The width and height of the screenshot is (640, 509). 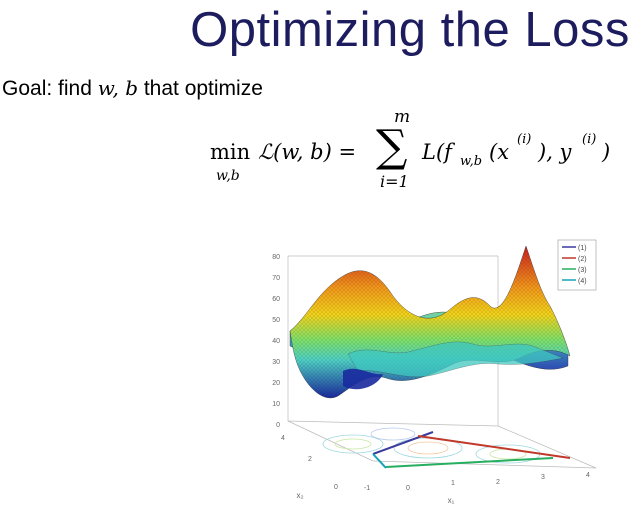 What do you see at coordinates (299, 495) in the screenshot?
I see `x2-axis-label: x₂` at bounding box center [299, 495].